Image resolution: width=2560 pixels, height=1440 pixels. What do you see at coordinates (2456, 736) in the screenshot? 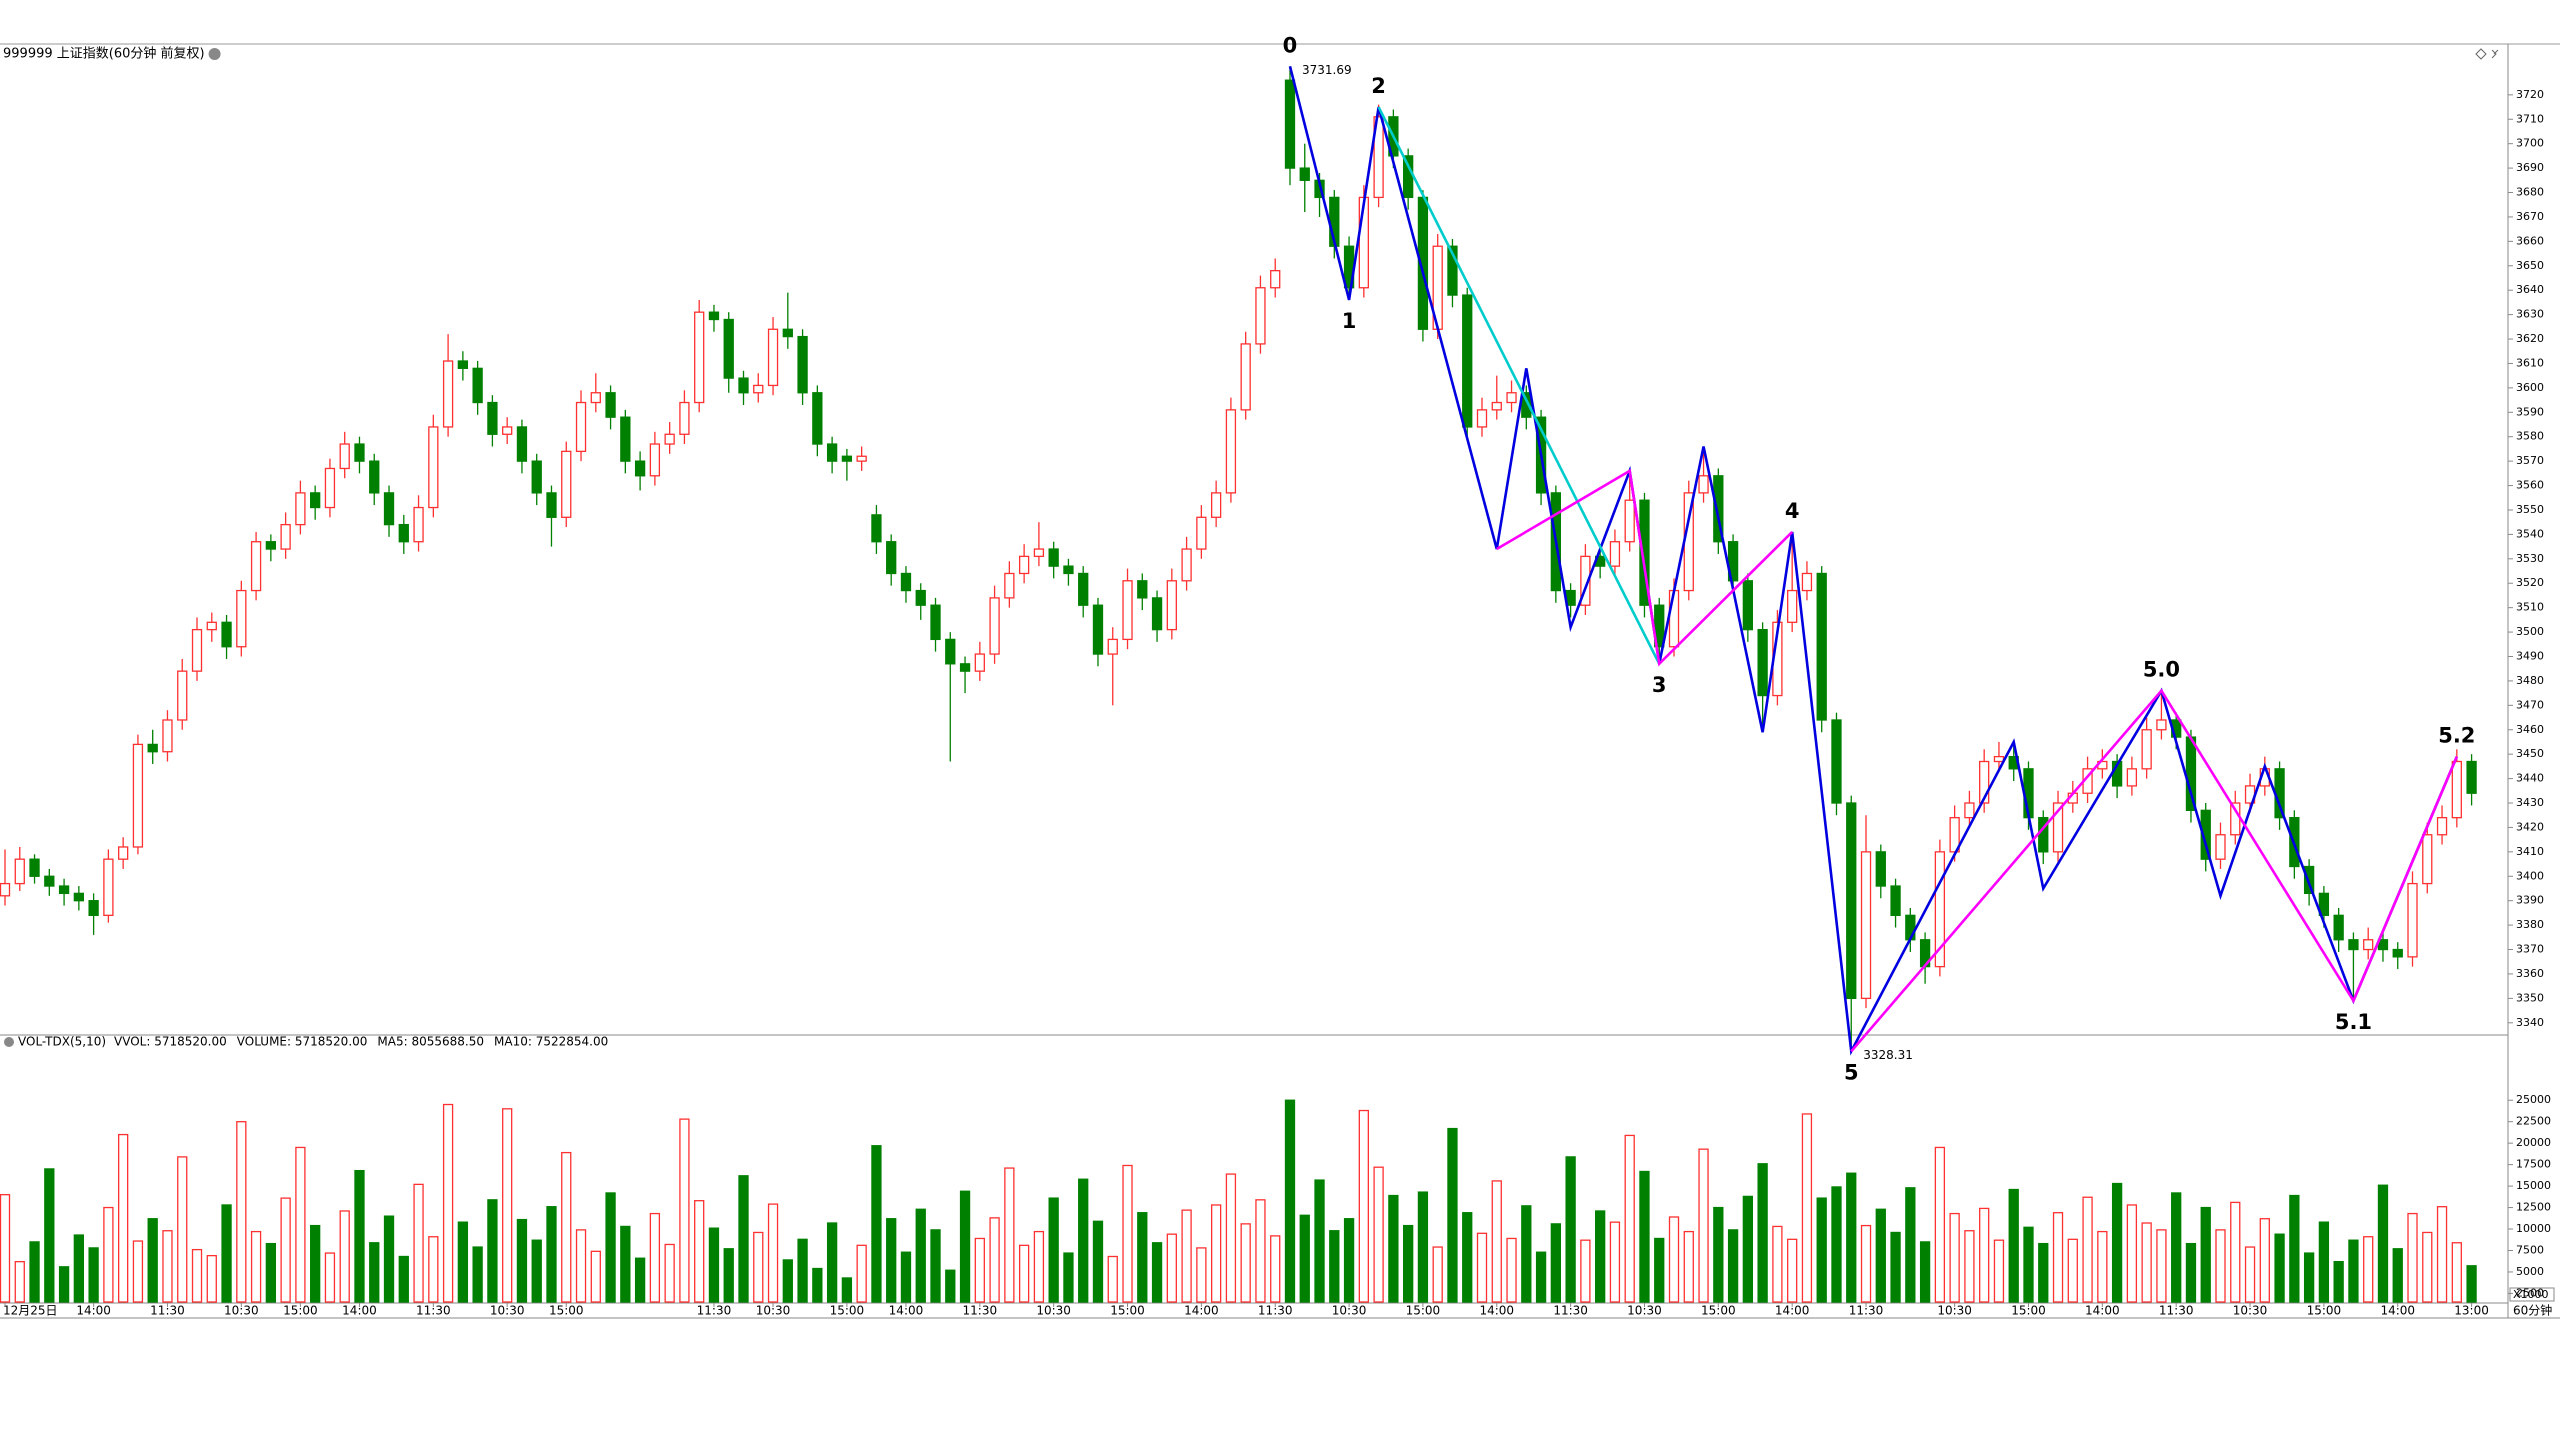
I see `wave-label: 5.2` at bounding box center [2456, 736].